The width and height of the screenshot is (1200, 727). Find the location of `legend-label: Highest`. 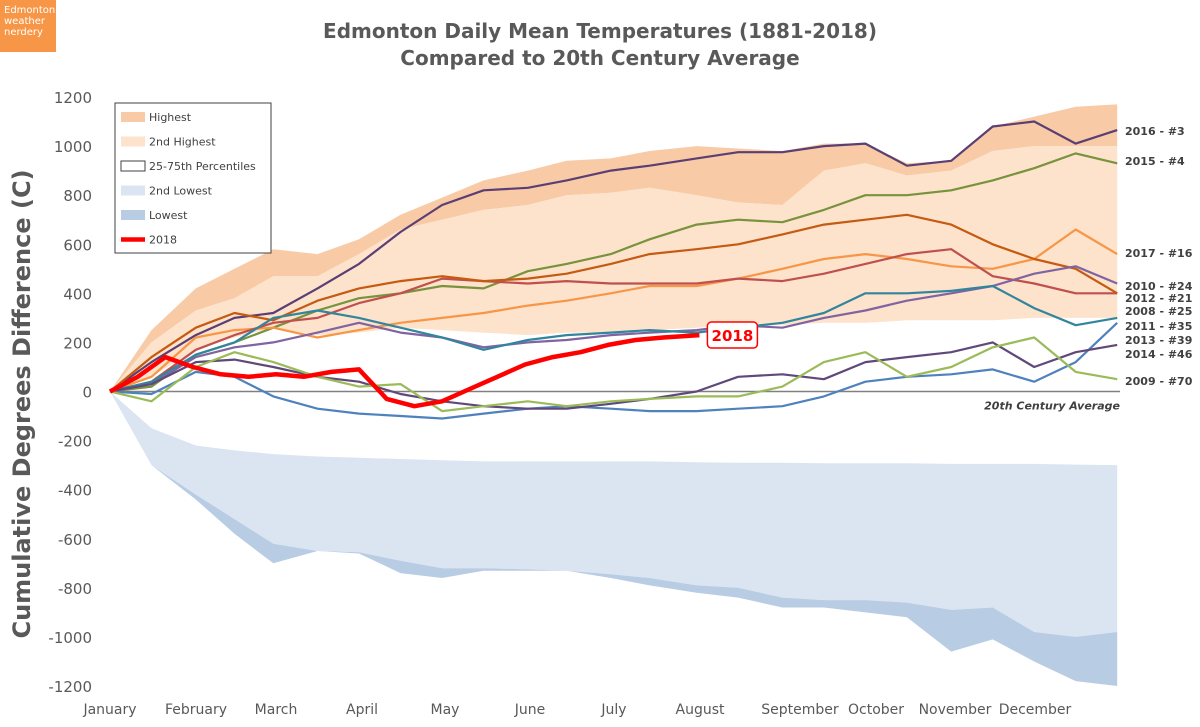

legend-label: Highest is located at coordinates (170, 117).